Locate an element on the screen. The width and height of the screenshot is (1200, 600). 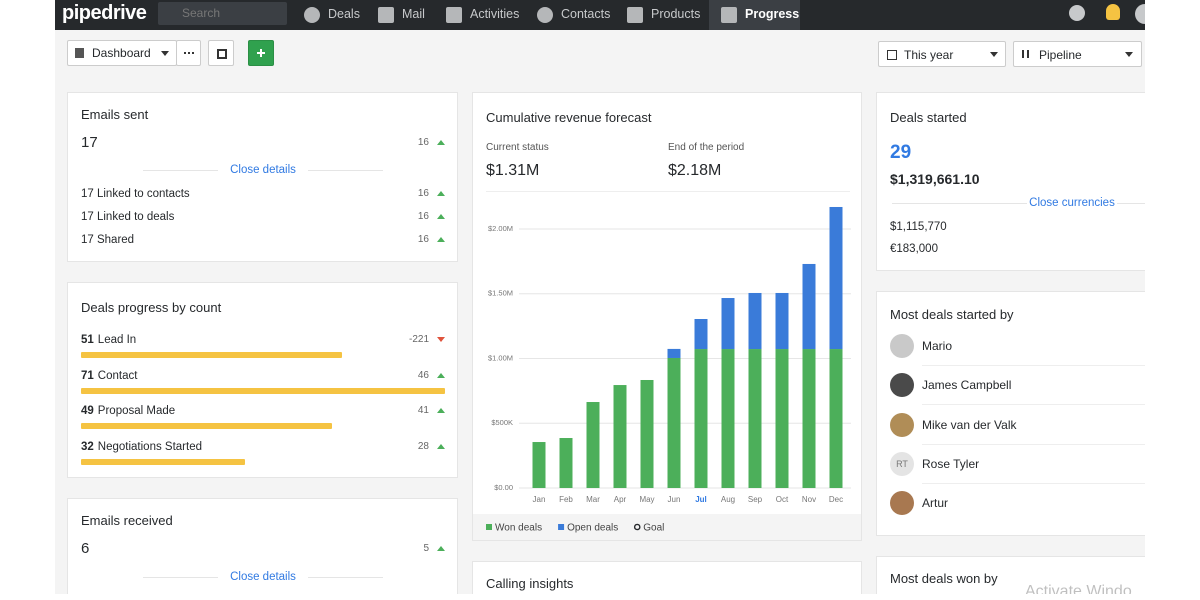
details-link: Close currencies is located at coordinates (1072, 203).